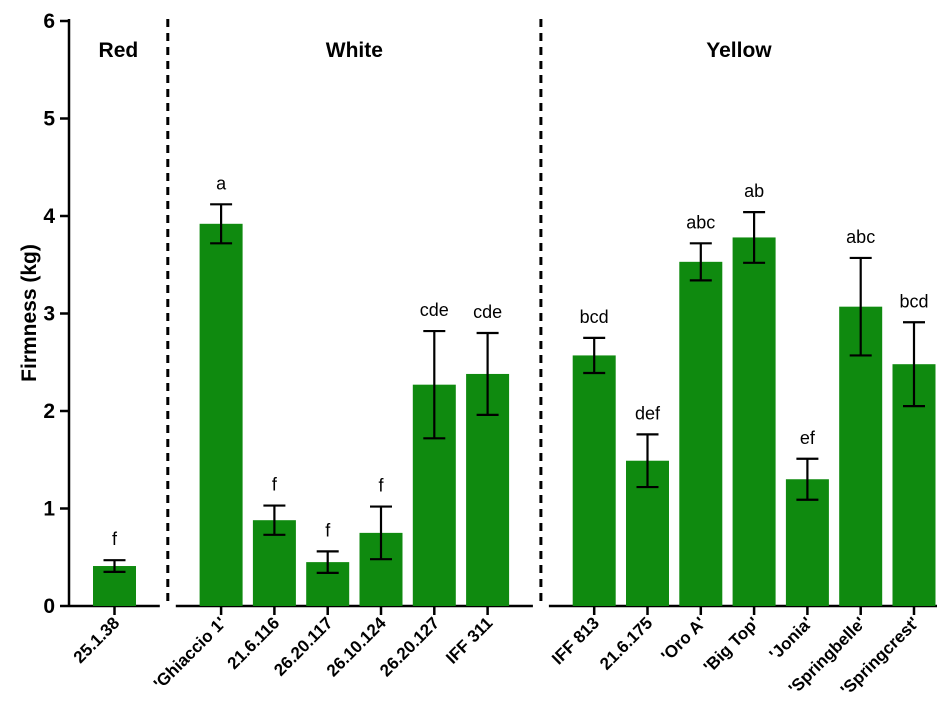  I want to click on x-tick-label: 21.6.175, so click(626, 643).